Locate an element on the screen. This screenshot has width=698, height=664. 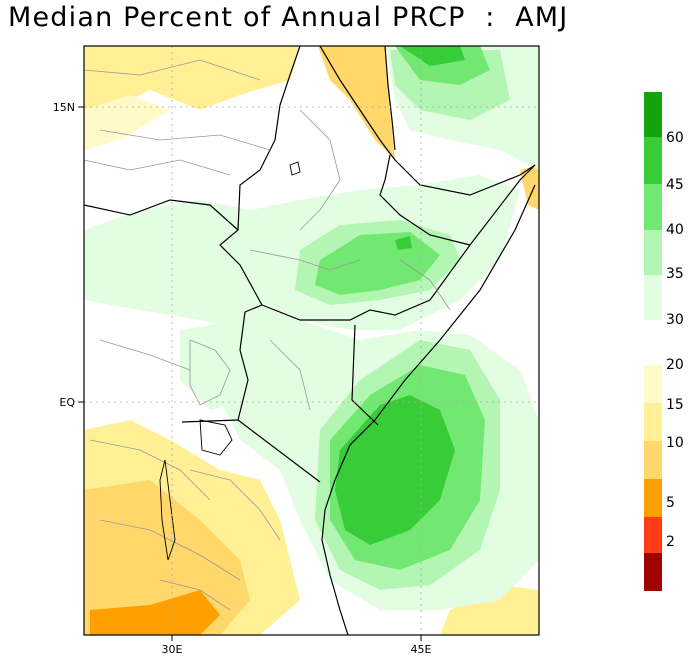
sahel-west-dry is located at coordinates (192, 88).